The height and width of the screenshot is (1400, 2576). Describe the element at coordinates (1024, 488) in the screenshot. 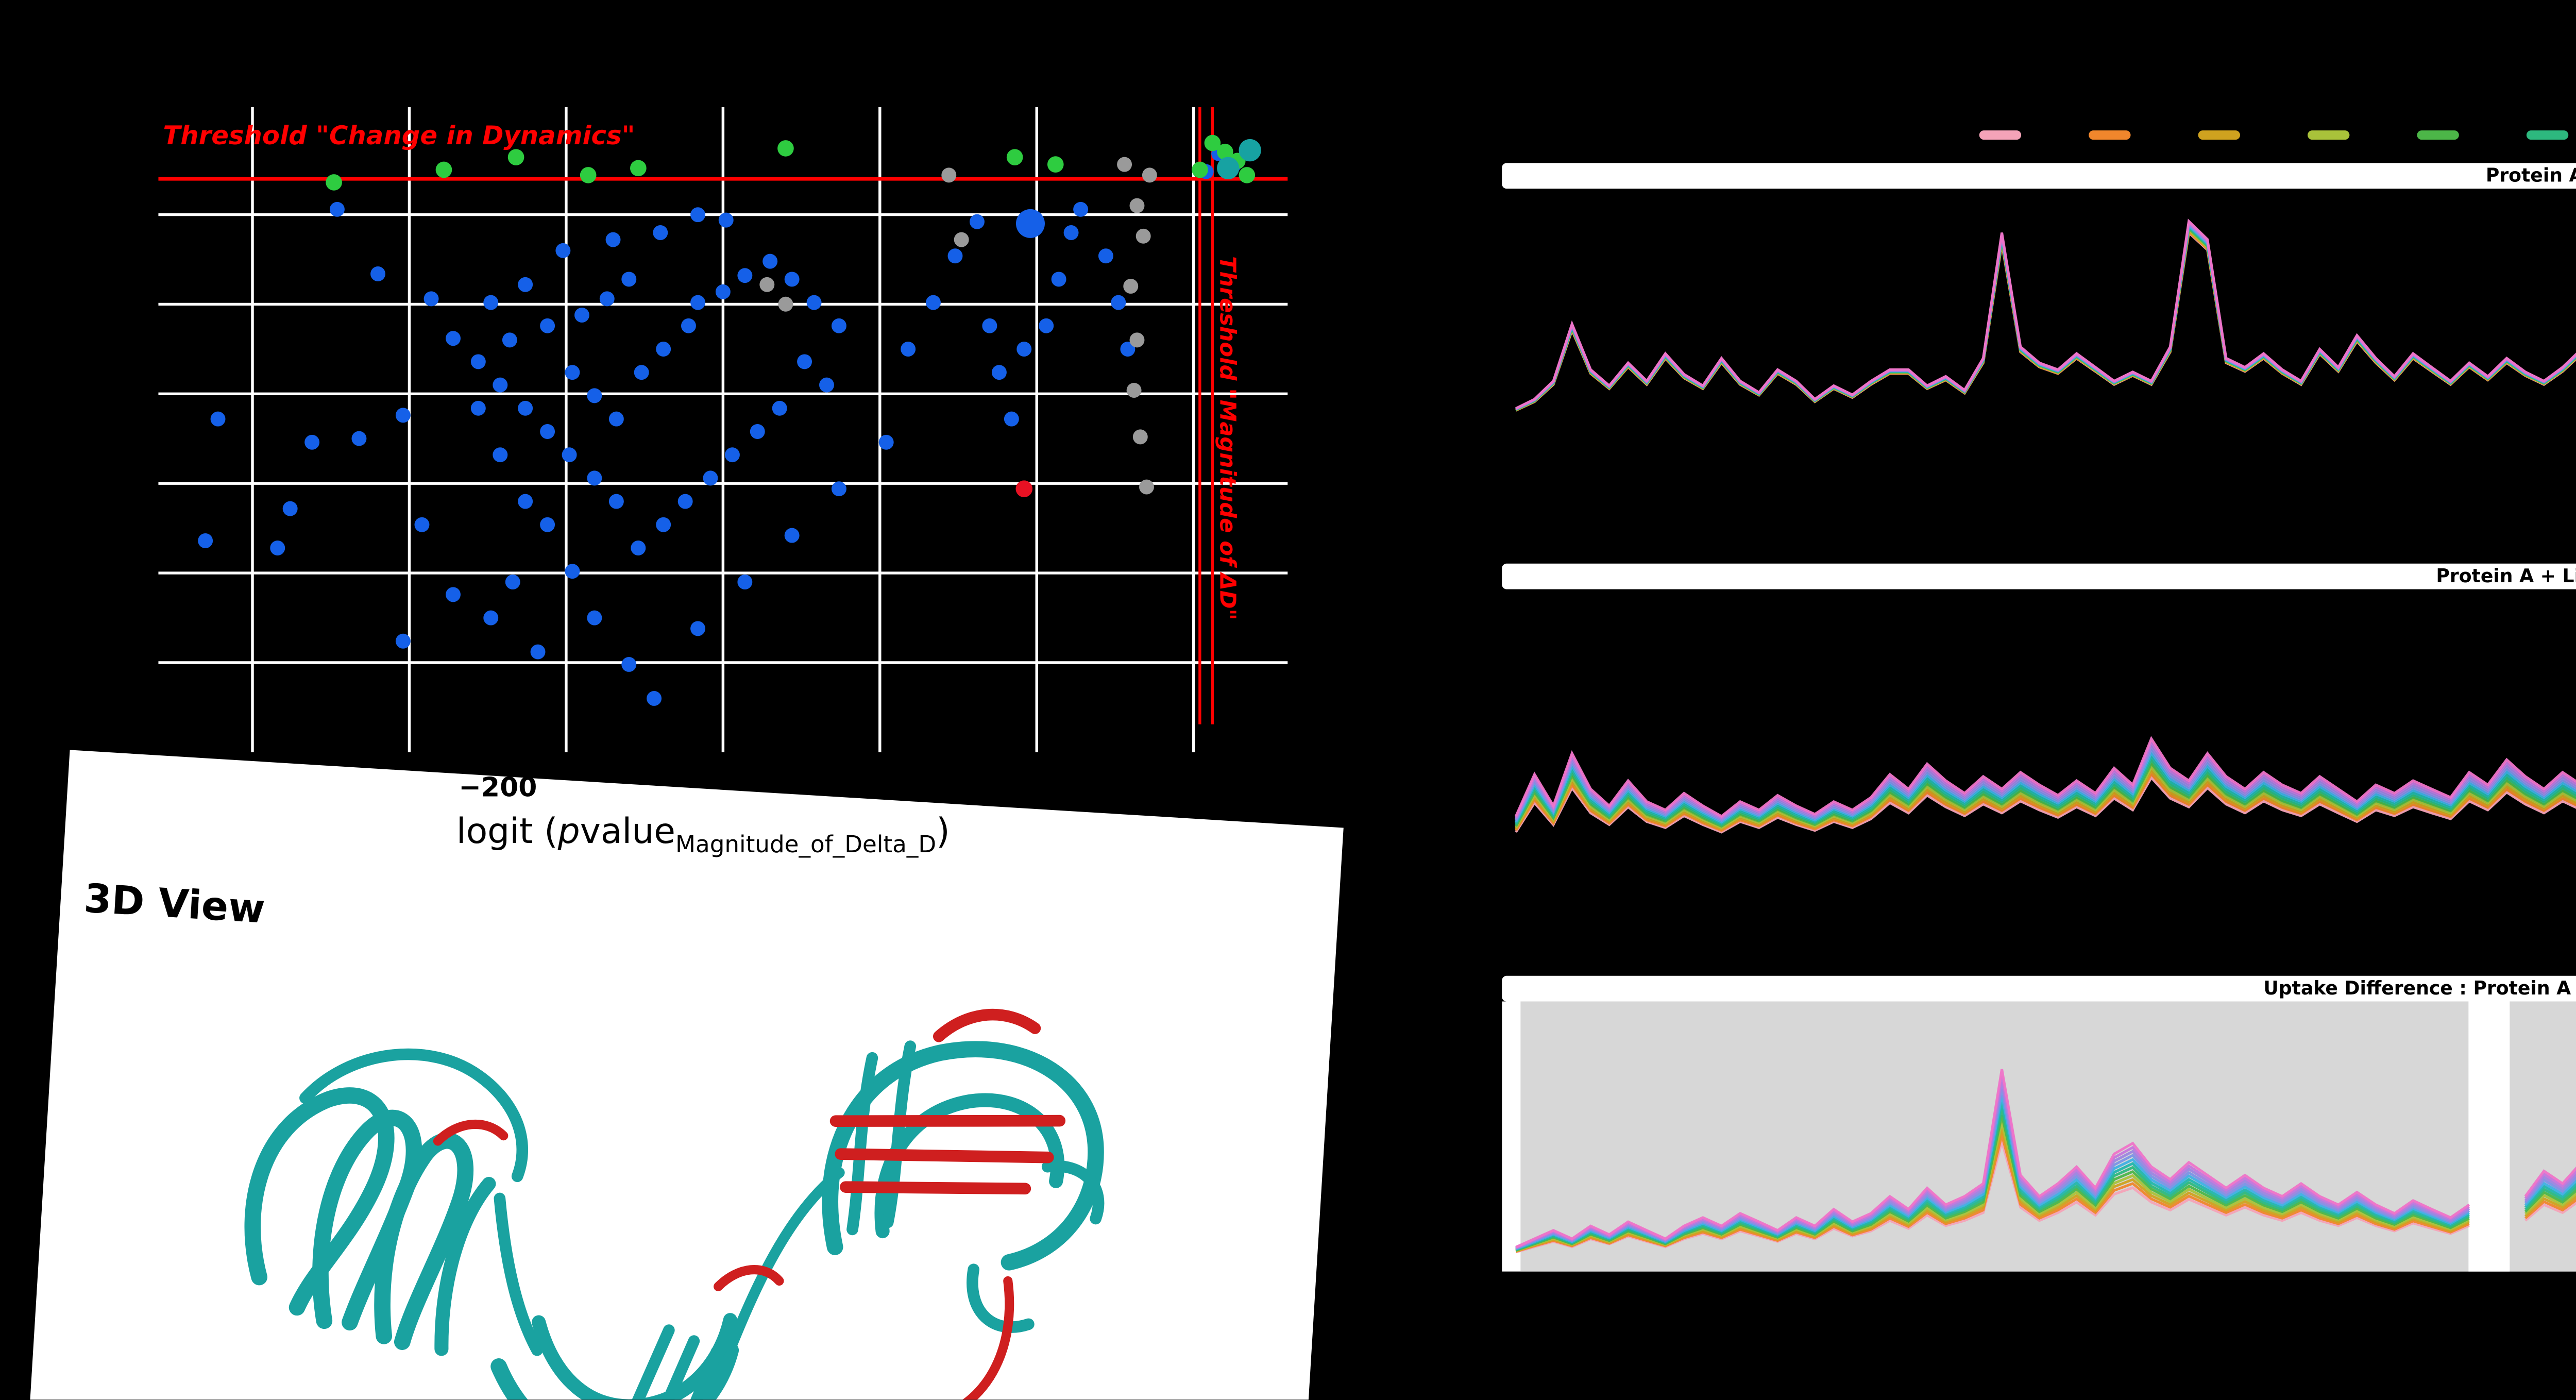

I see `scatter-point-significant-red` at that location.